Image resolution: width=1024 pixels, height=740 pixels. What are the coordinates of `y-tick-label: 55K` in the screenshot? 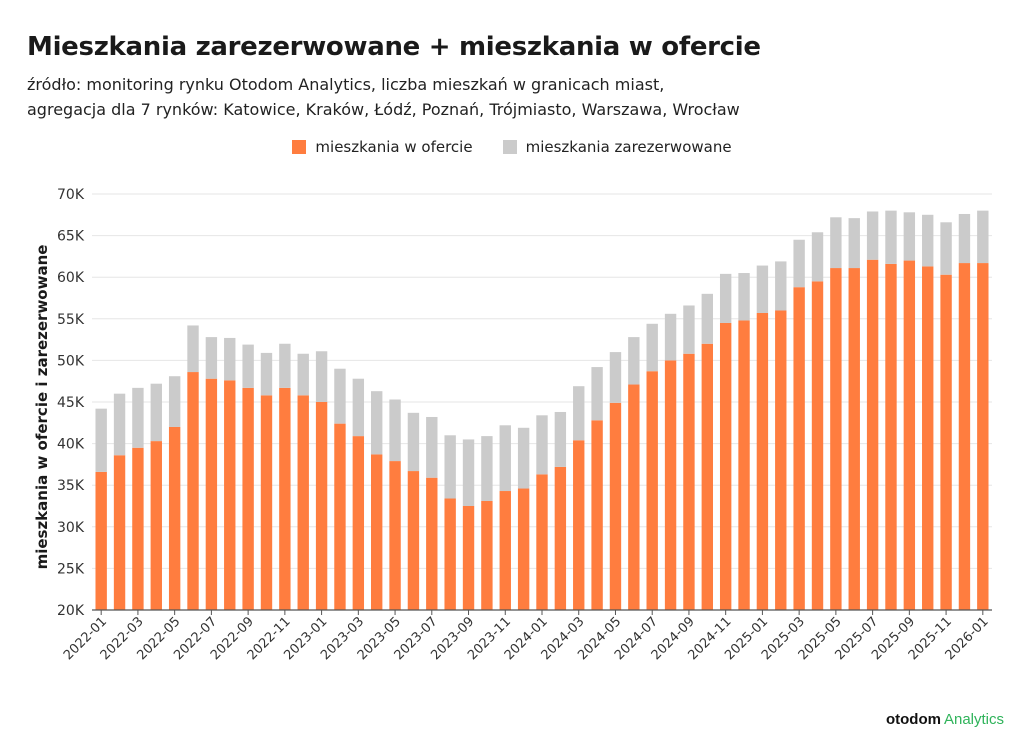 It's located at (71, 320).